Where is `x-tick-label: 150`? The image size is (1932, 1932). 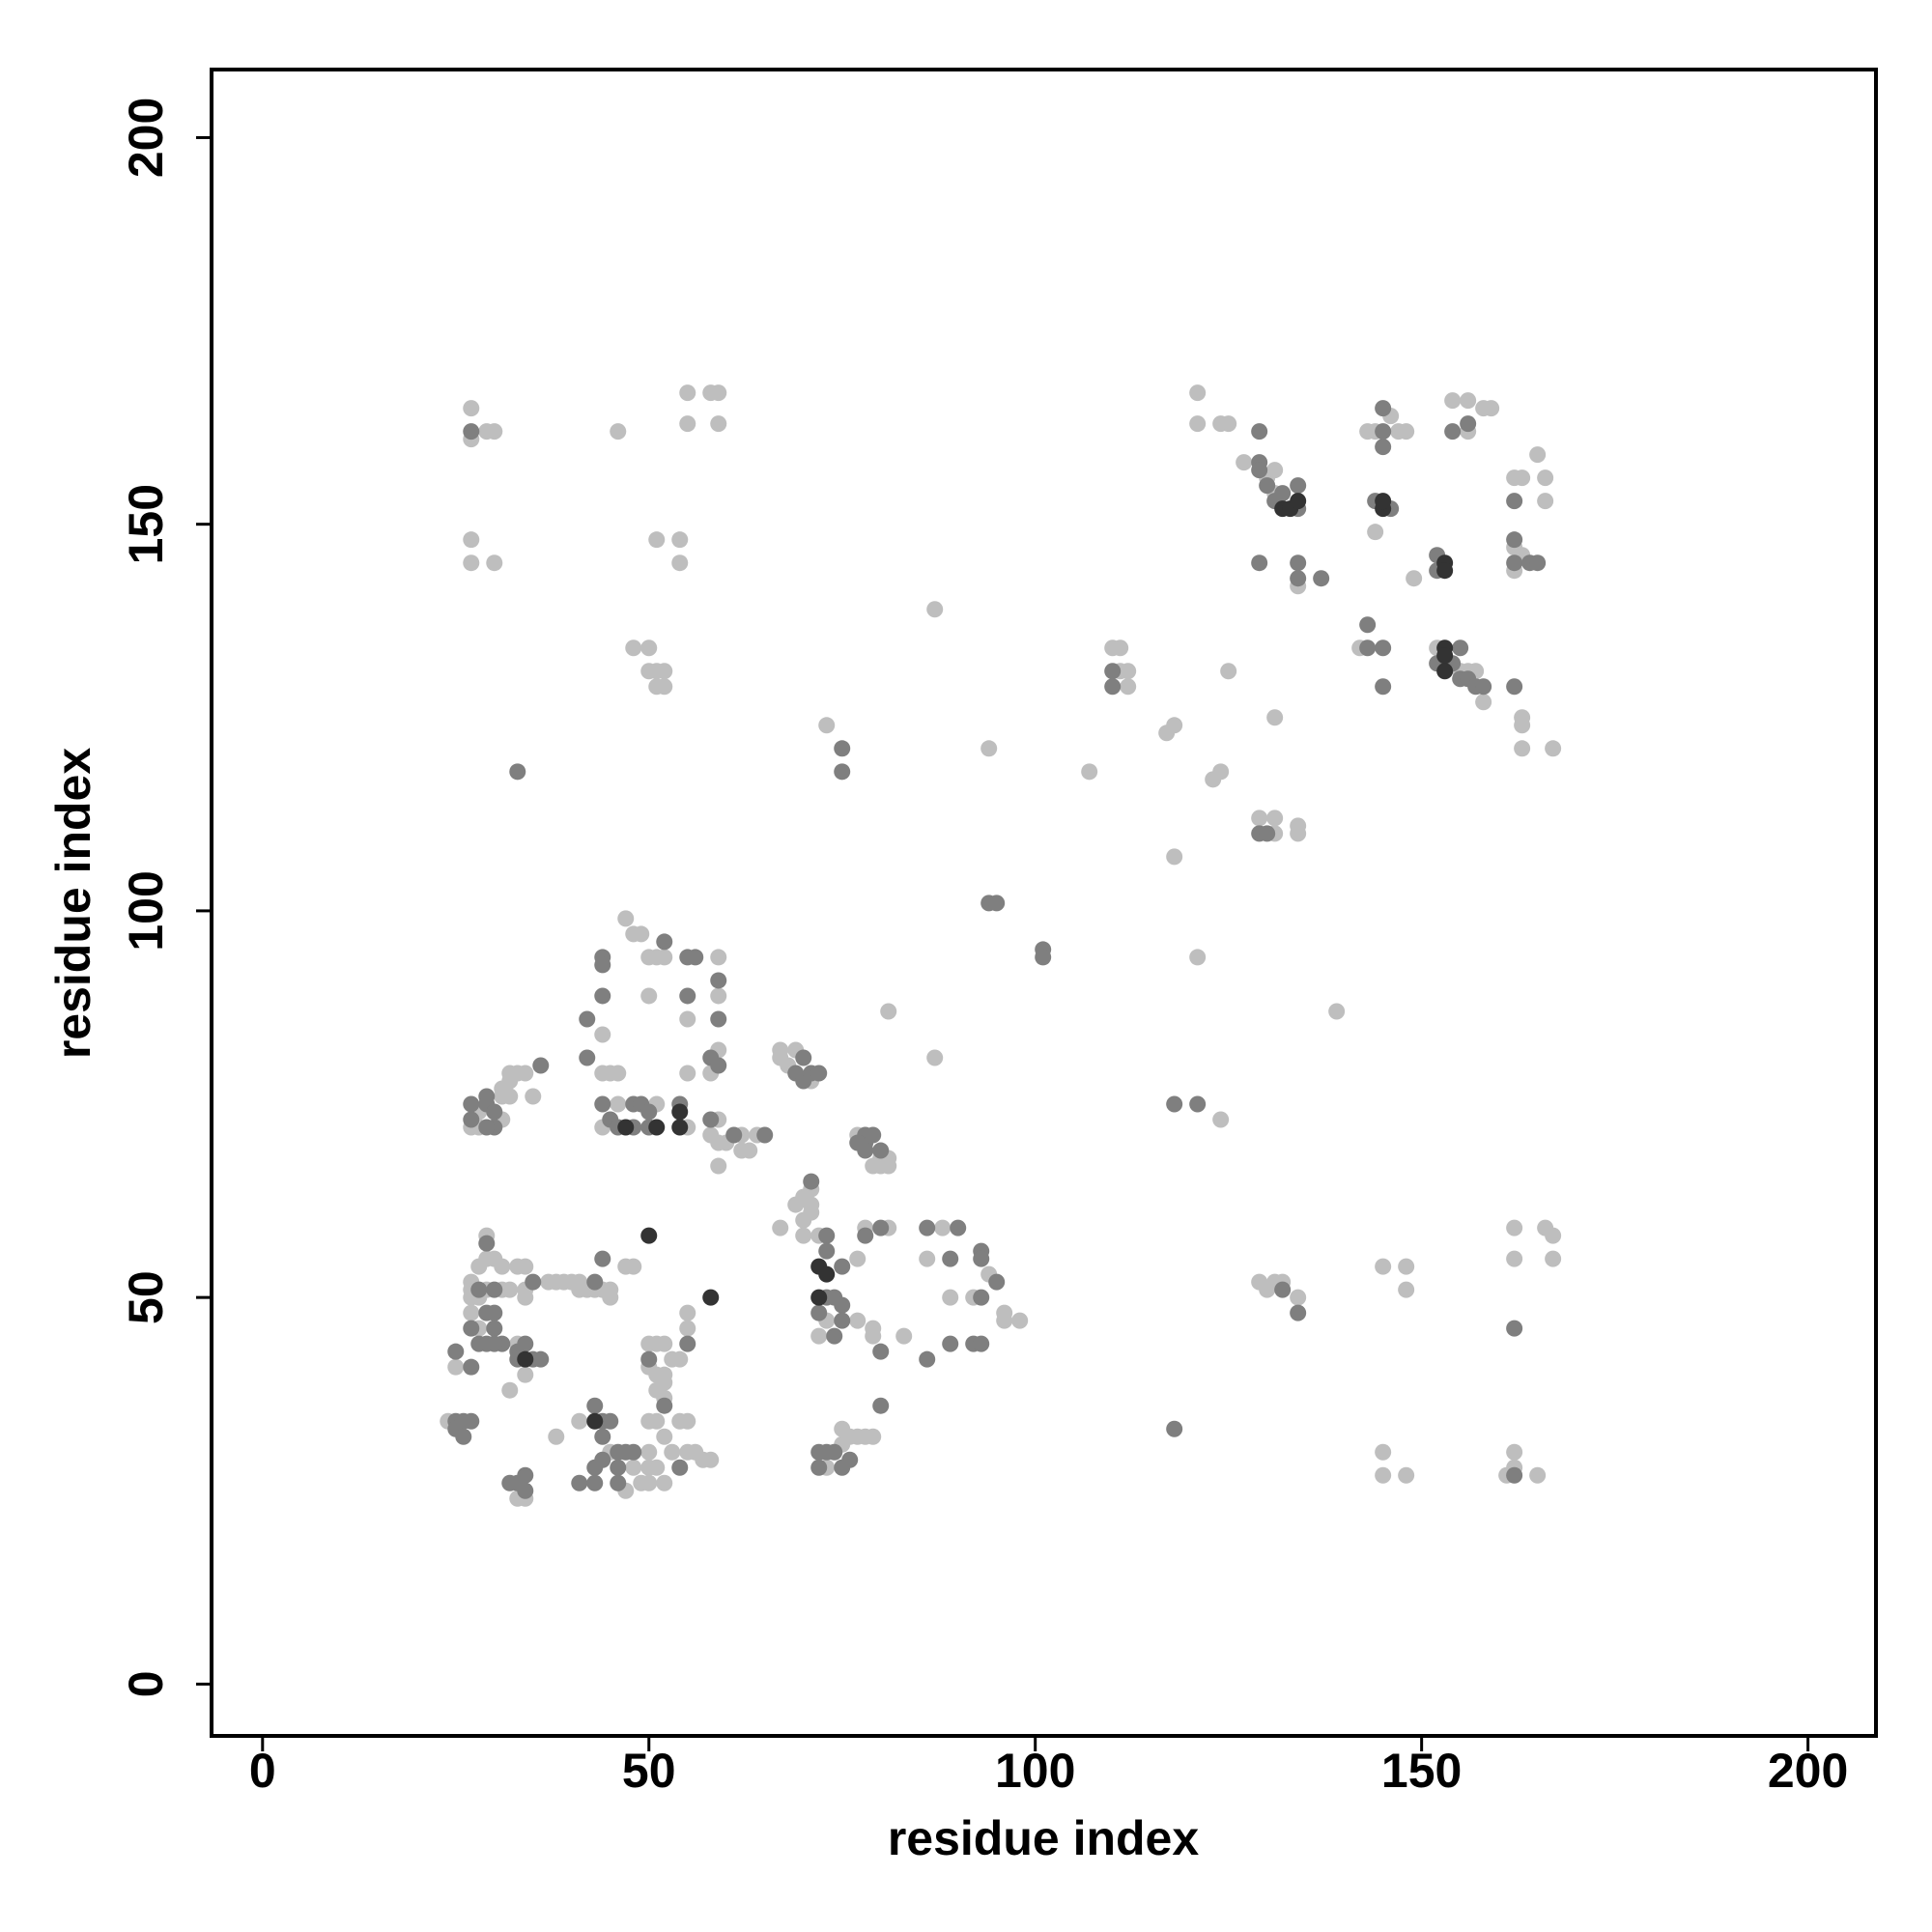
x-tick-label: 150 is located at coordinates (1421, 1771).